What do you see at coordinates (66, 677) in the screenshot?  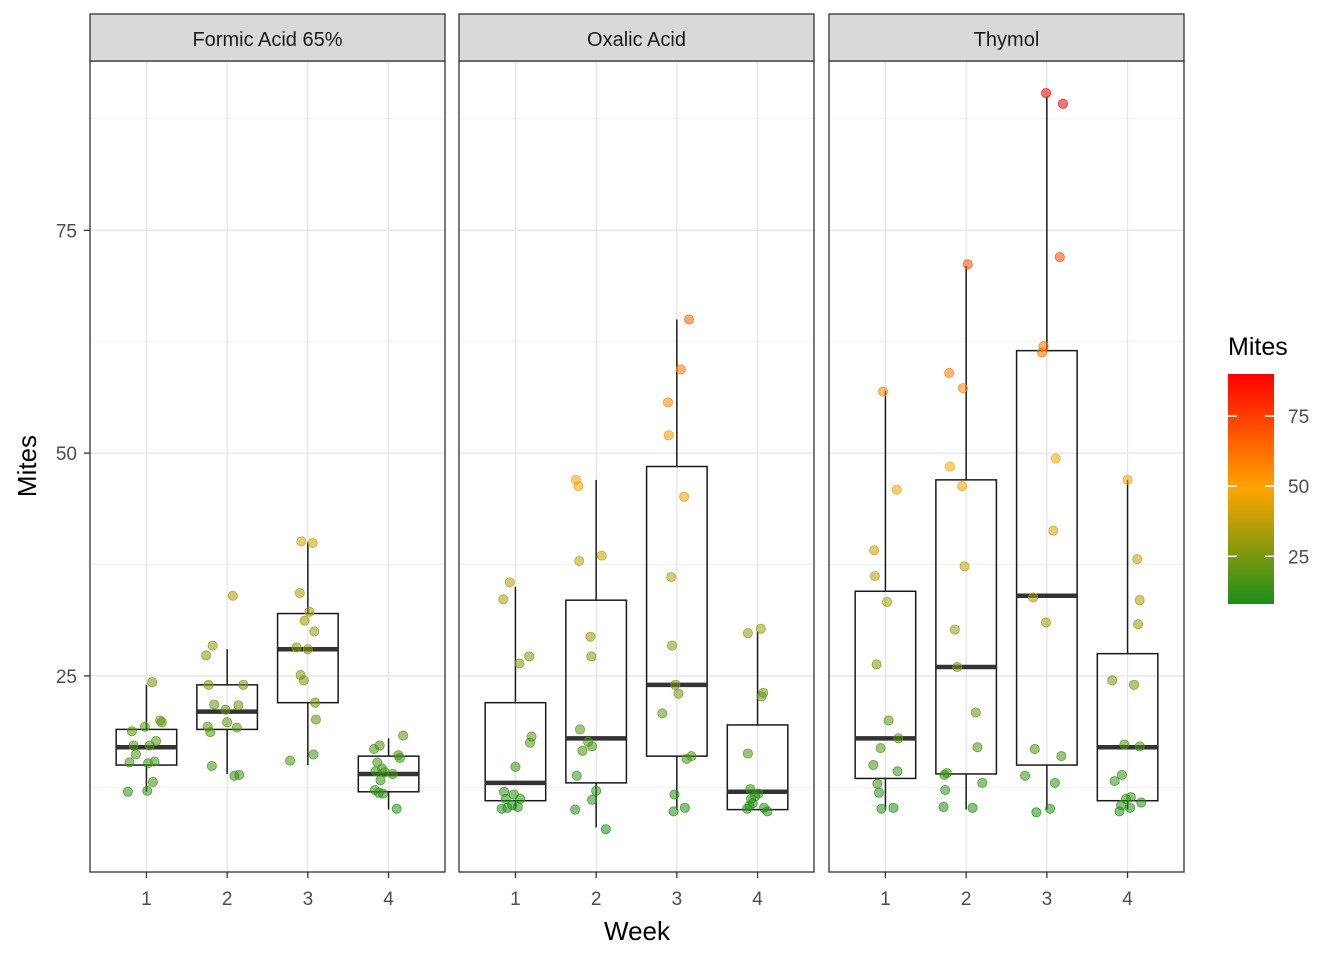 I see `y-tick-label: 25` at bounding box center [66, 677].